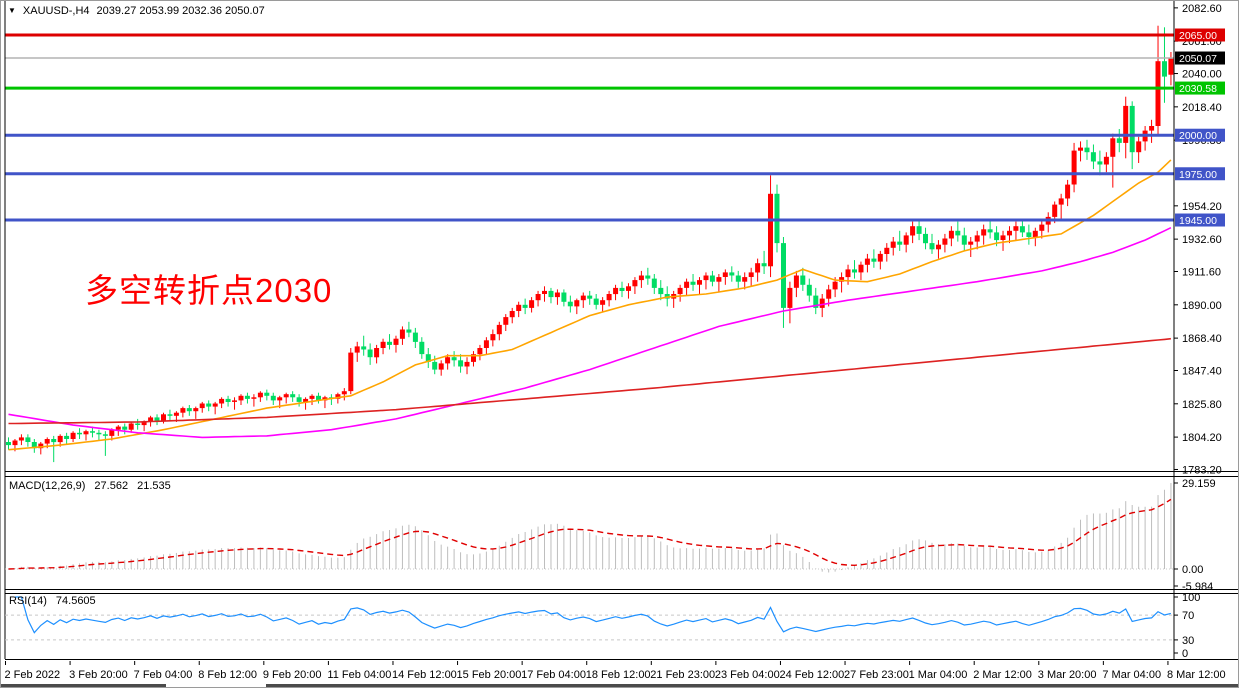 The height and width of the screenshot is (688, 1239). What do you see at coordinates (75, 601) in the screenshot?
I see `rsi-value: 74.5605` at bounding box center [75, 601].